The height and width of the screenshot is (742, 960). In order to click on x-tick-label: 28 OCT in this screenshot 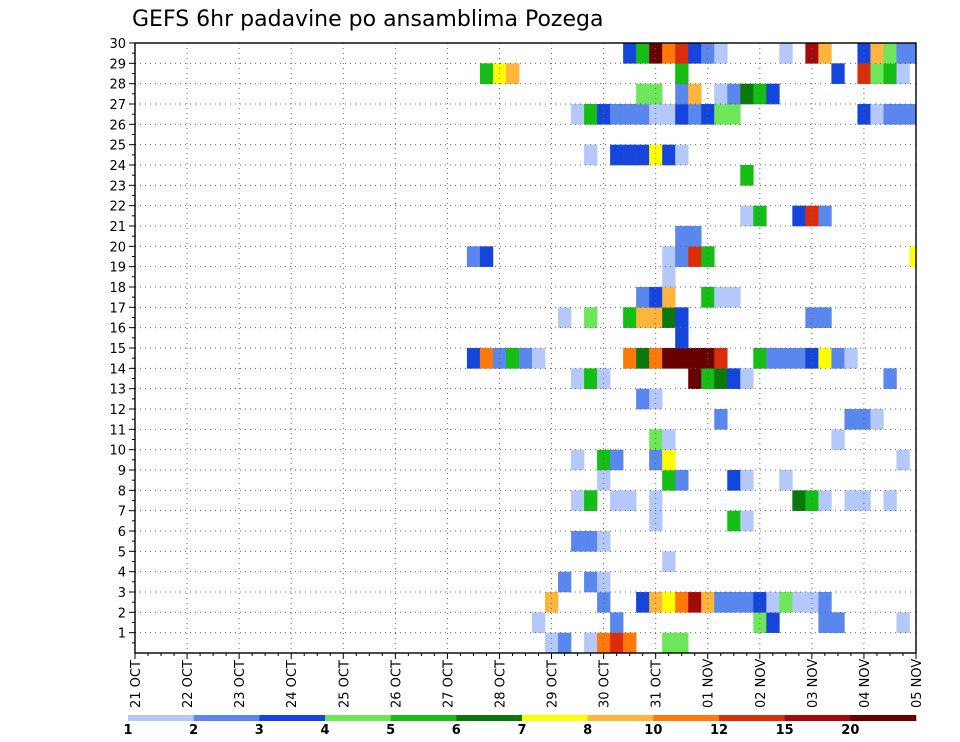, I will do `click(500, 684)`.